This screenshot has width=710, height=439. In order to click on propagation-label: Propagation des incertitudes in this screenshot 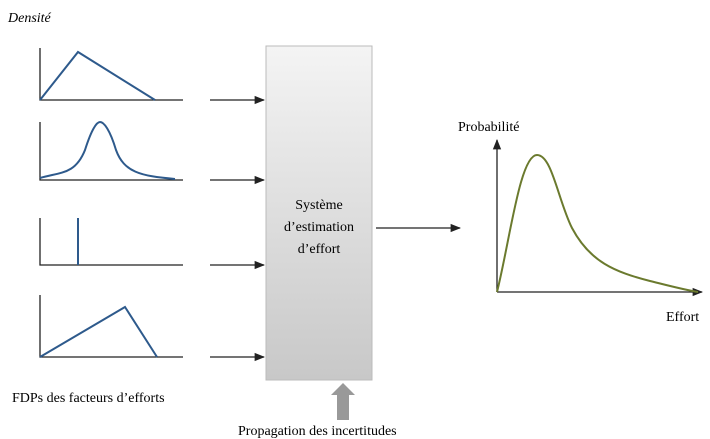, I will do `click(317, 431)`.